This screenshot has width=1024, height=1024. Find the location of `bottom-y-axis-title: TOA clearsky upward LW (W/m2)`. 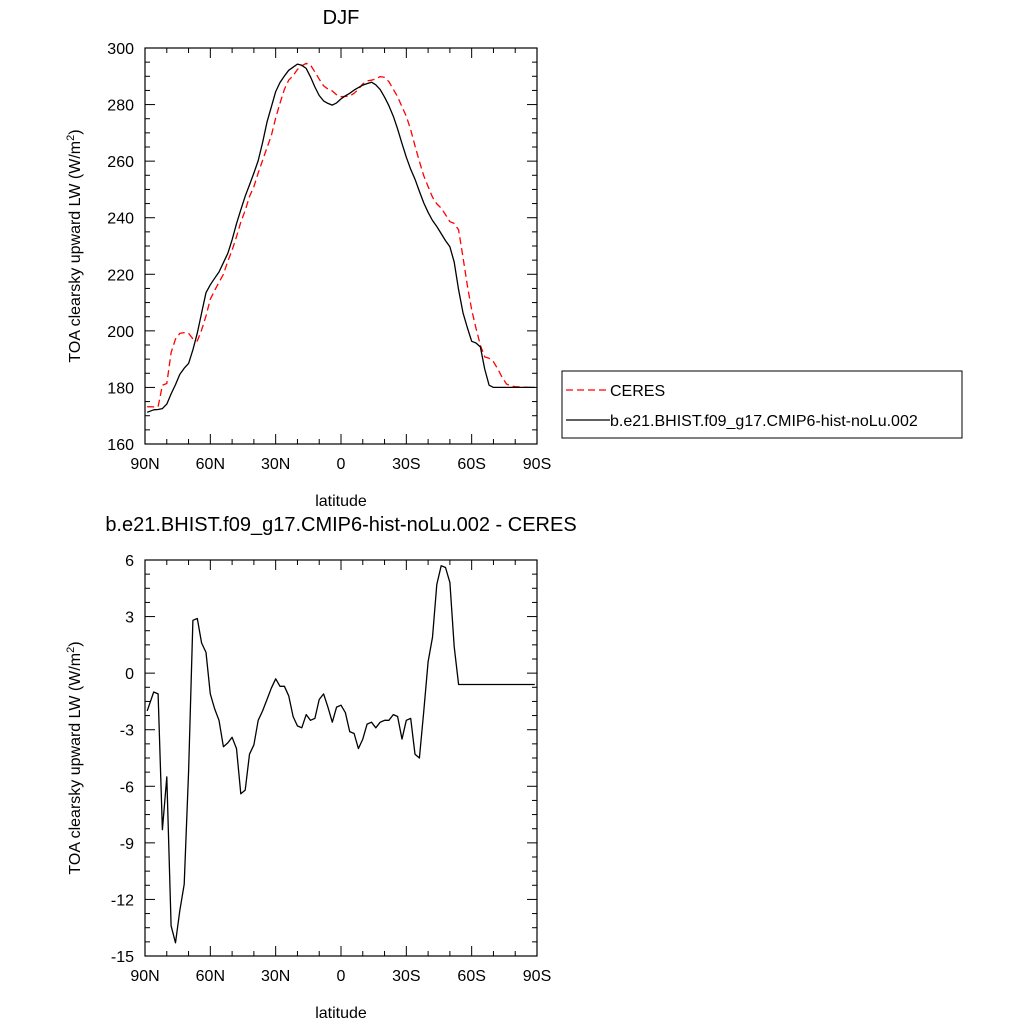

bottom-y-axis-title: TOA clearsky upward LW (W/m2) is located at coordinates (74, 757).